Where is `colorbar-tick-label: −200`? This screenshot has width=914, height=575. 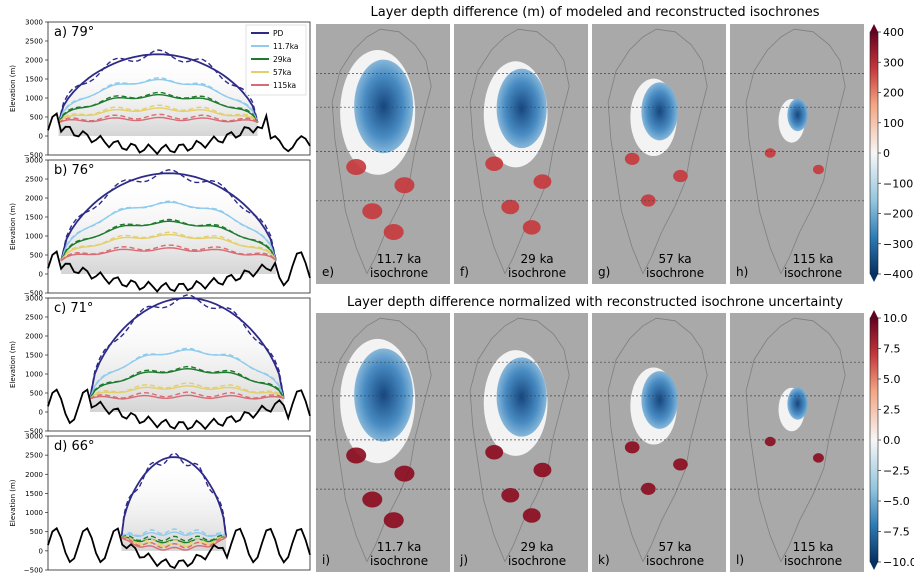
colorbar-tick-label: −200 is located at coordinates (898, 214).